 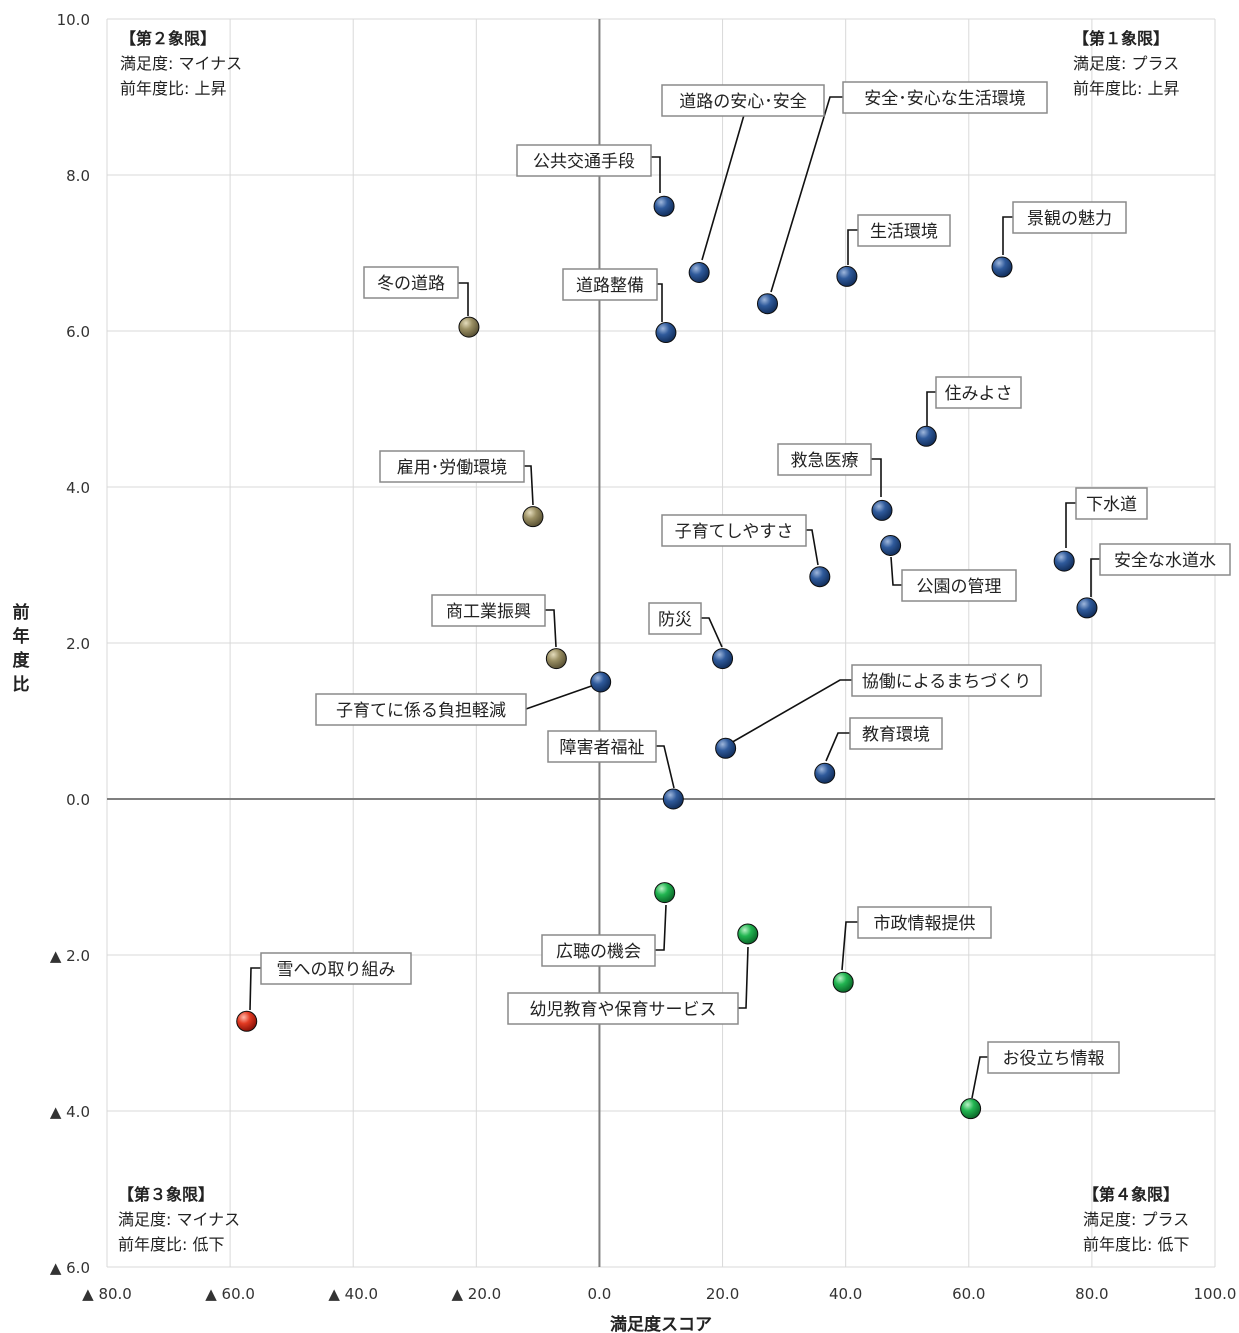 I want to click on point-label: 下水道, so click(x=1111, y=505).